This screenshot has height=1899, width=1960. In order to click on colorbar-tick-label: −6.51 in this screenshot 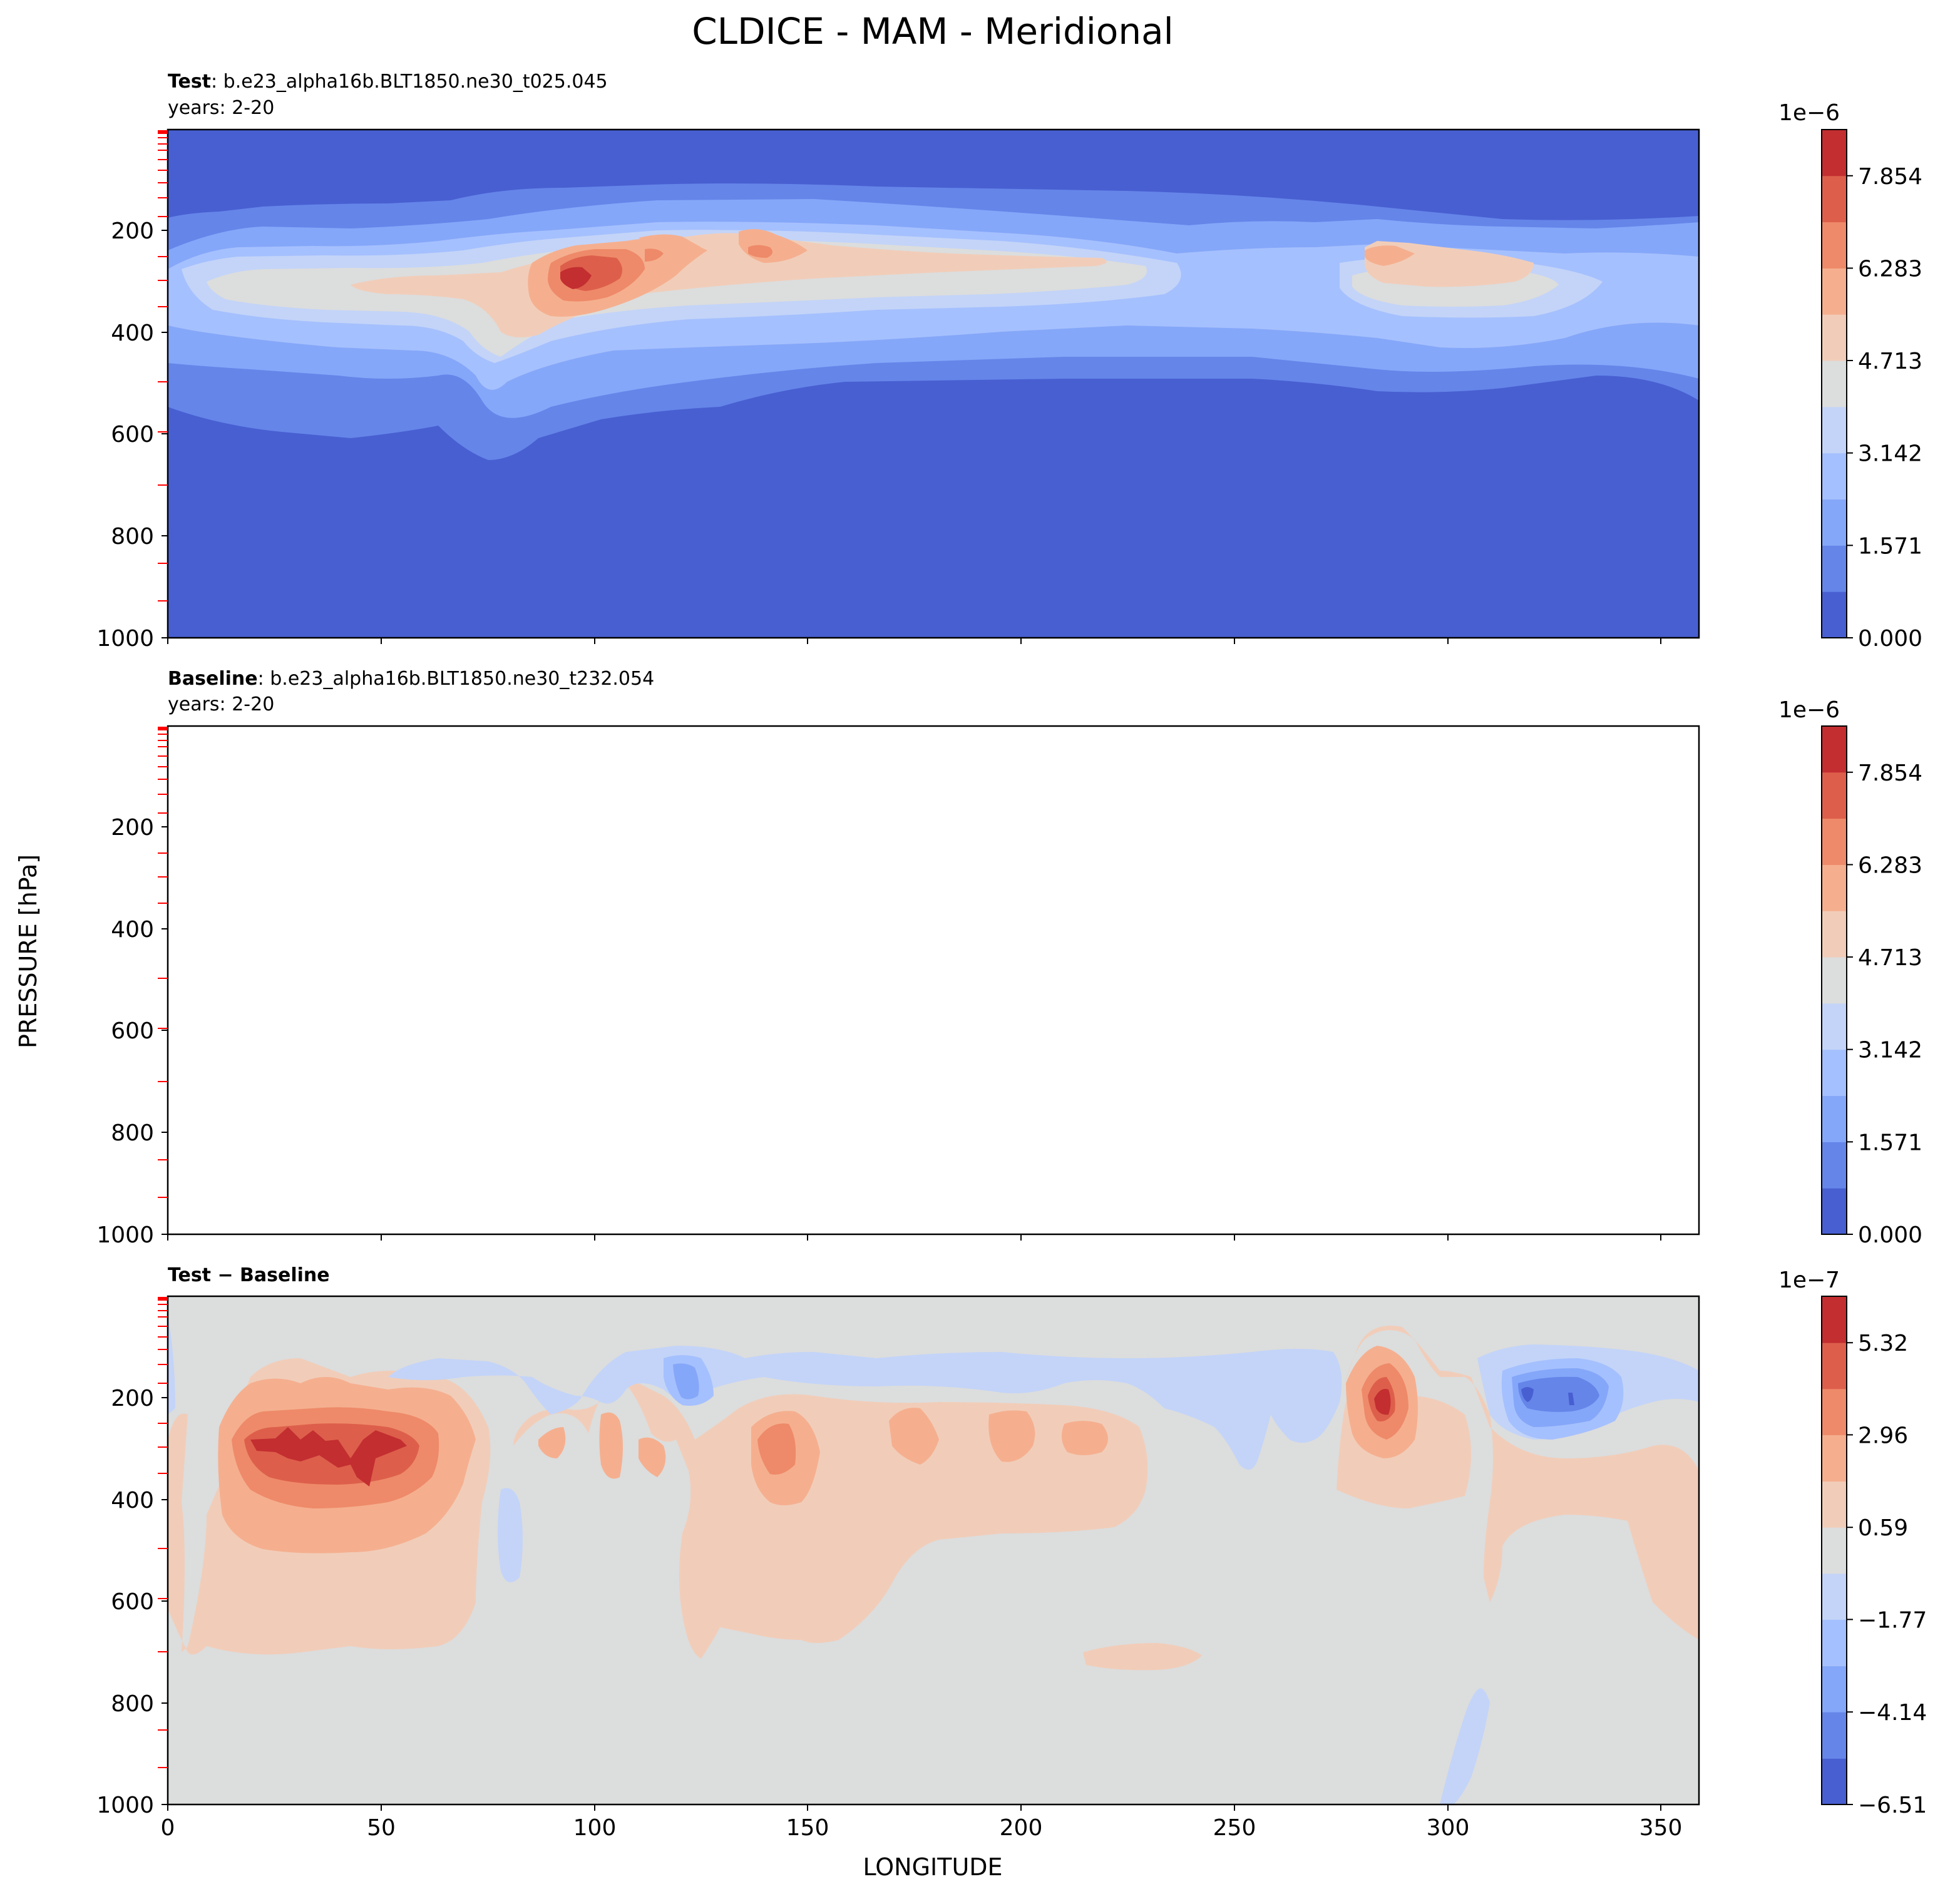, I will do `click(1892, 1805)`.